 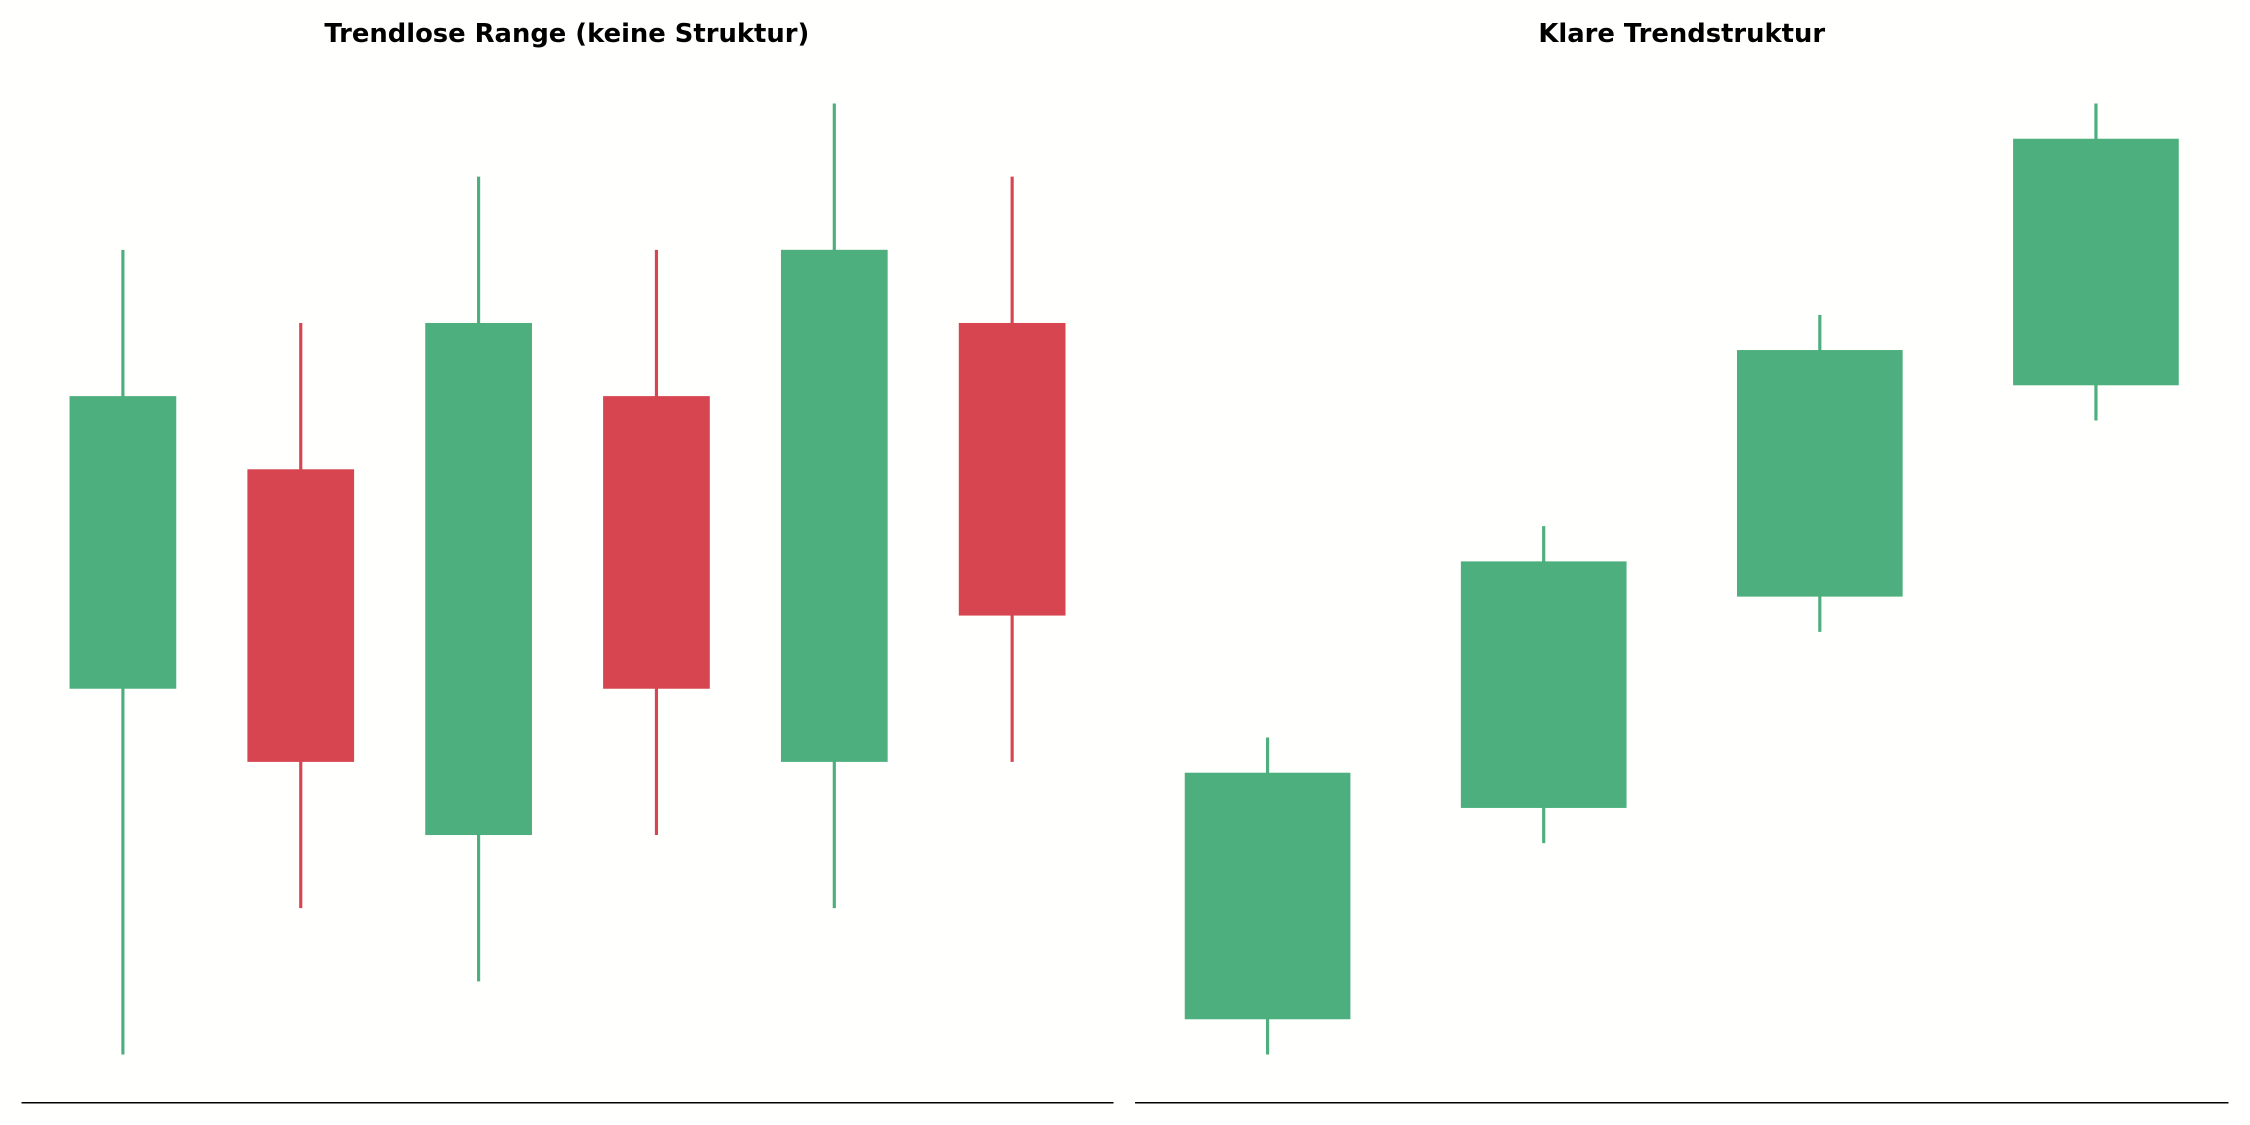 I want to click on chart-title: Klare Trendstruktur, so click(x=1681, y=34).